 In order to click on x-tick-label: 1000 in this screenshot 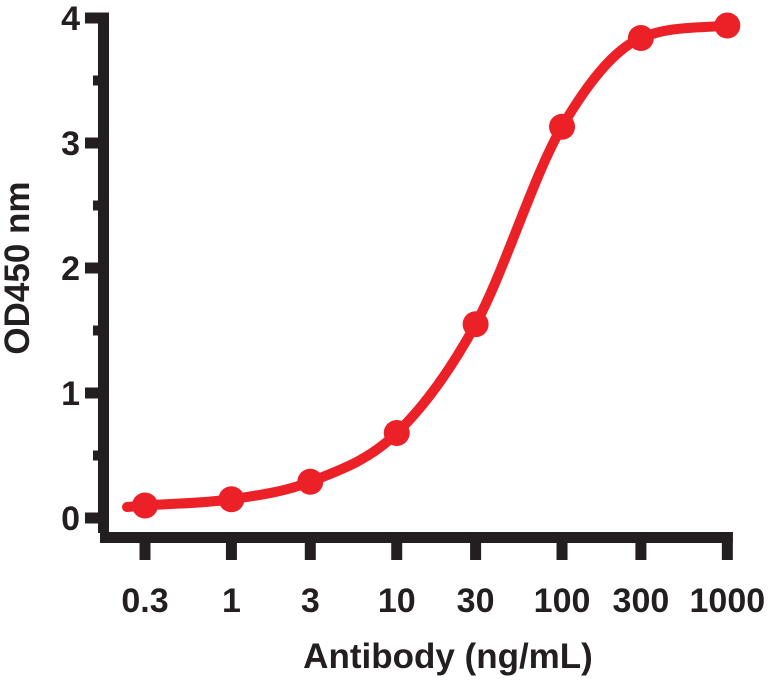, I will do `click(728, 601)`.